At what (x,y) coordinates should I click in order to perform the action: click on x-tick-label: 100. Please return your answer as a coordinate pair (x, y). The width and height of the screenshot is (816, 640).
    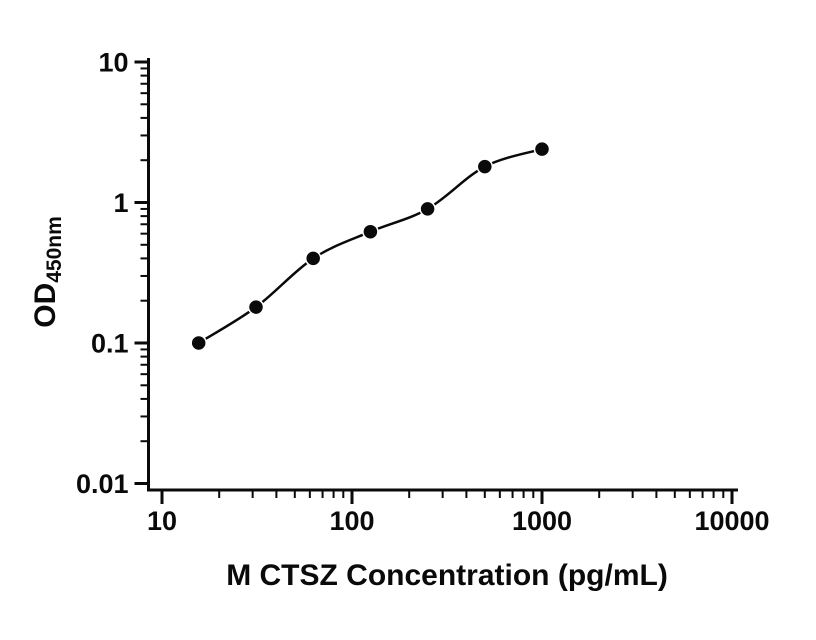
    Looking at the image, I should click on (351, 521).